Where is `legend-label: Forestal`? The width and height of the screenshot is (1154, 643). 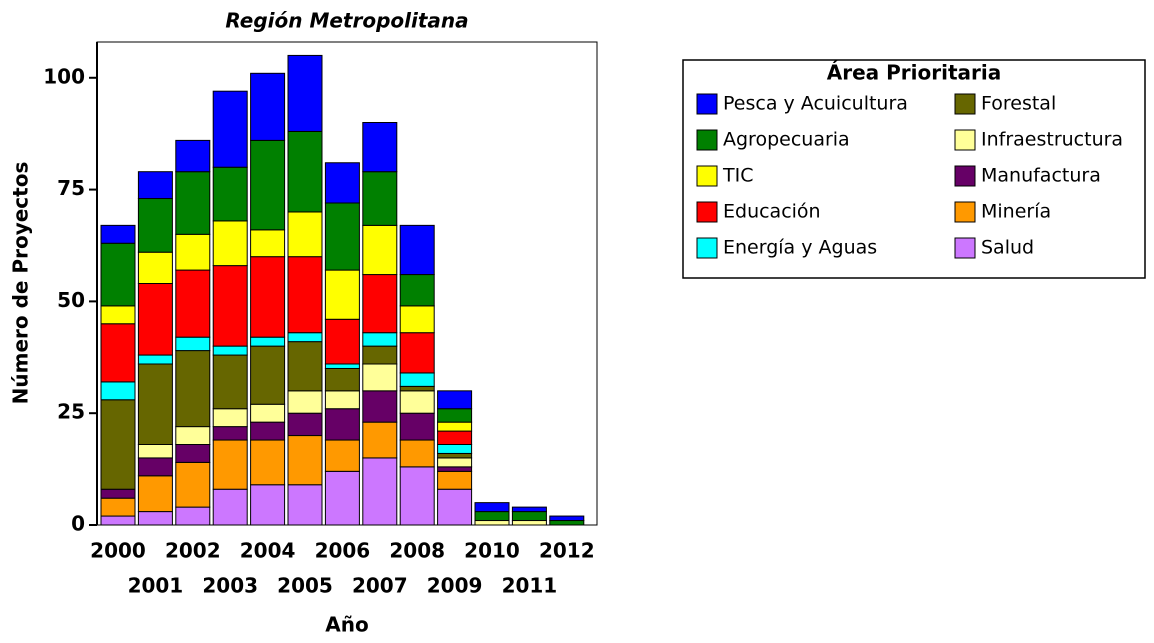 legend-label: Forestal is located at coordinates (1018, 104).